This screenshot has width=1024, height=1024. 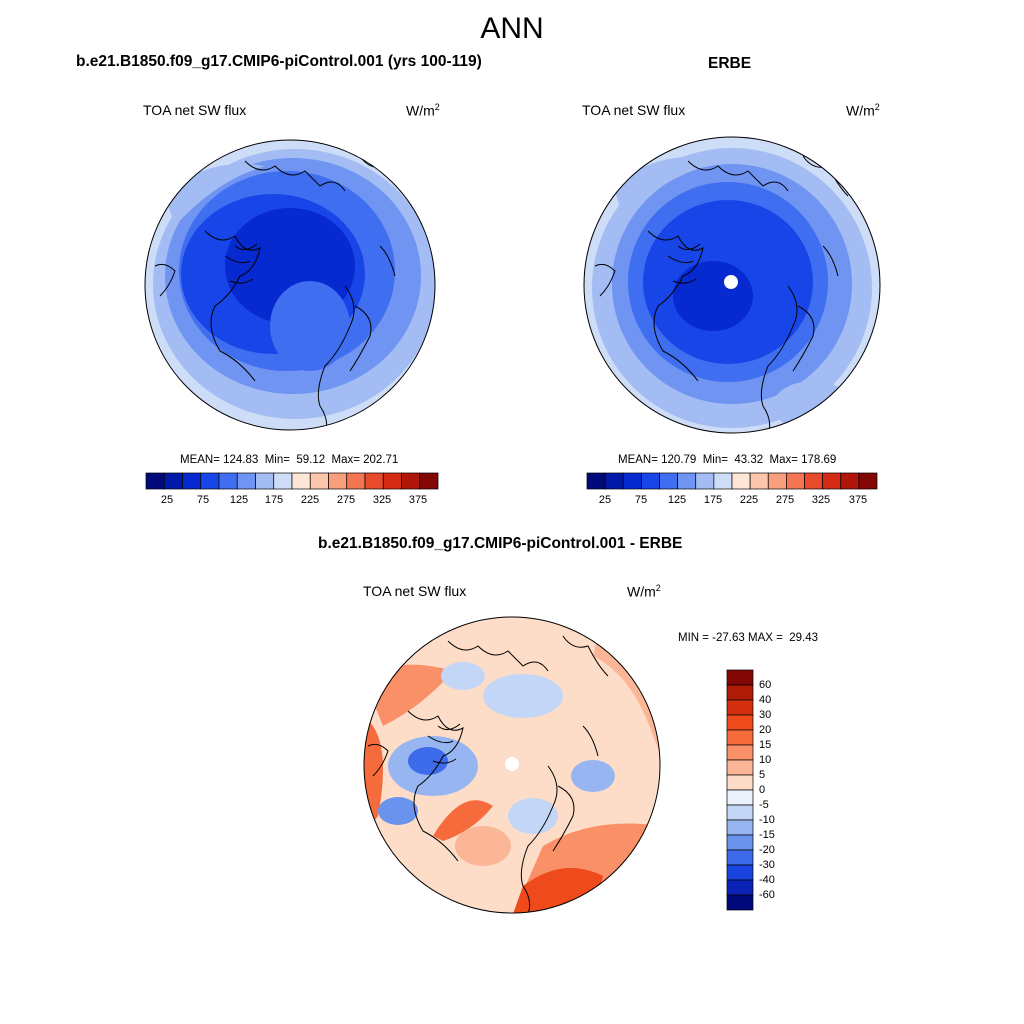 I want to click on cb-tick: -10, so click(x=767, y=820).